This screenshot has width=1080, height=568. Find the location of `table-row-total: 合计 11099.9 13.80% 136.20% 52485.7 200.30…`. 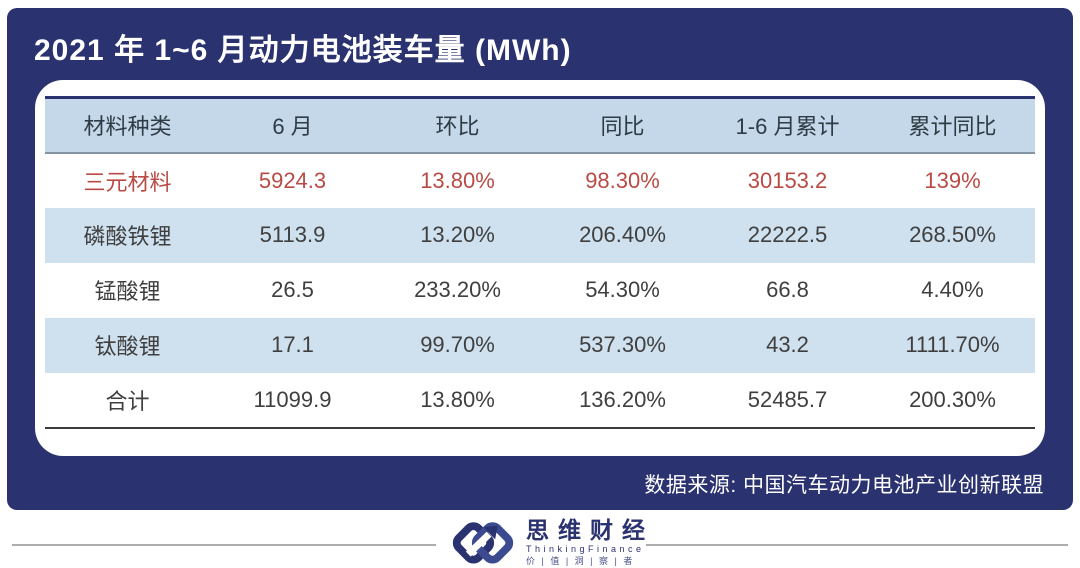

table-row-total: 合计 11099.9 13.80% 136.20% 52485.7 200.30… is located at coordinates (540, 400).